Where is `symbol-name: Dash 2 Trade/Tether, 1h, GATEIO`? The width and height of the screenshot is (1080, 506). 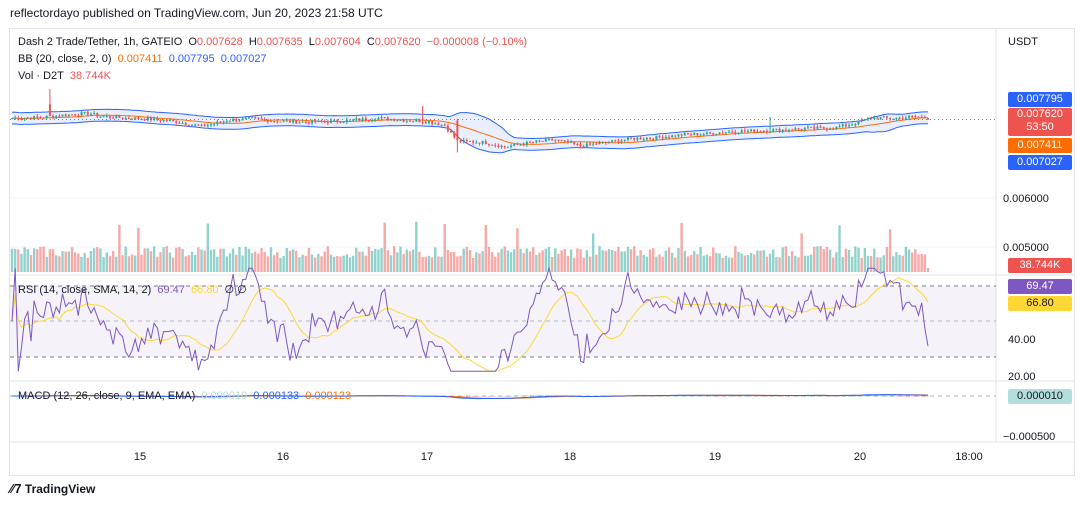 symbol-name: Dash 2 Trade/Tether, 1h, GATEIO is located at coordinates (100, 42).